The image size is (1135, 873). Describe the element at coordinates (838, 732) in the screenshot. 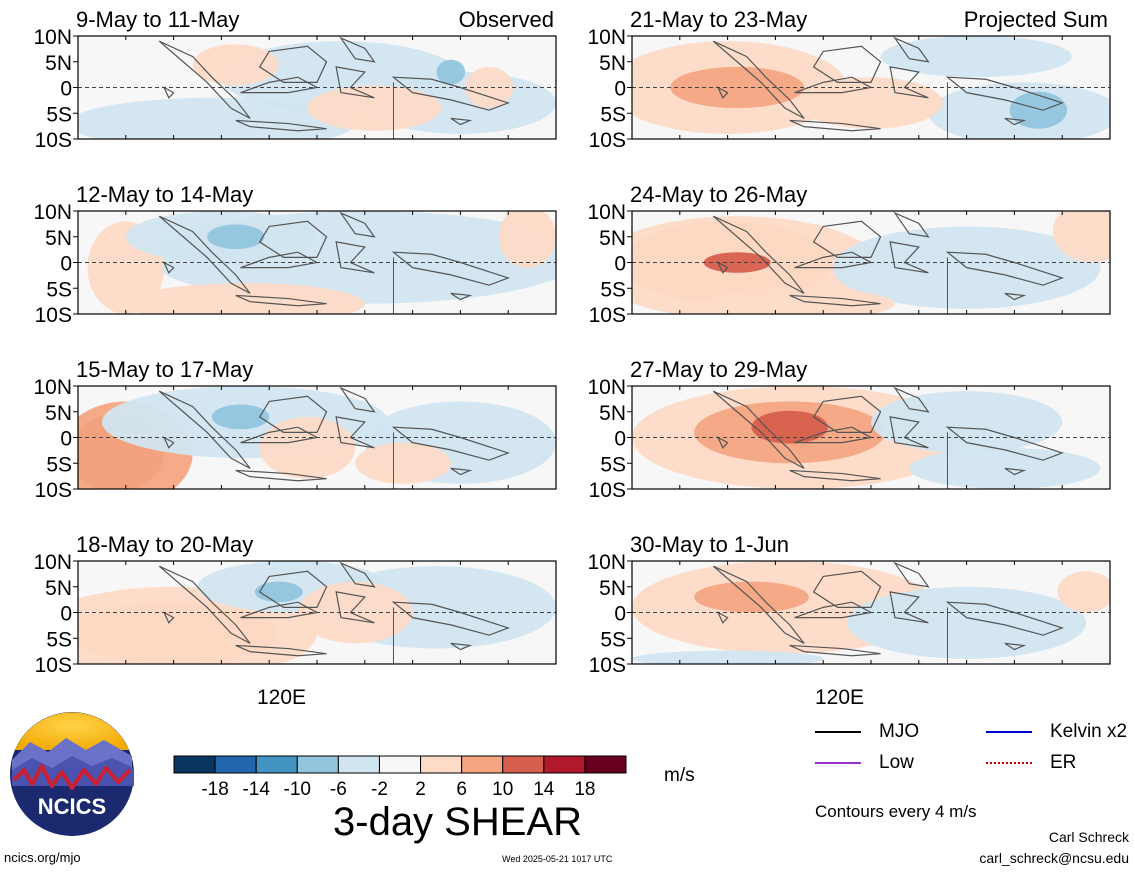

I see `legend-mjo-line` at that location.